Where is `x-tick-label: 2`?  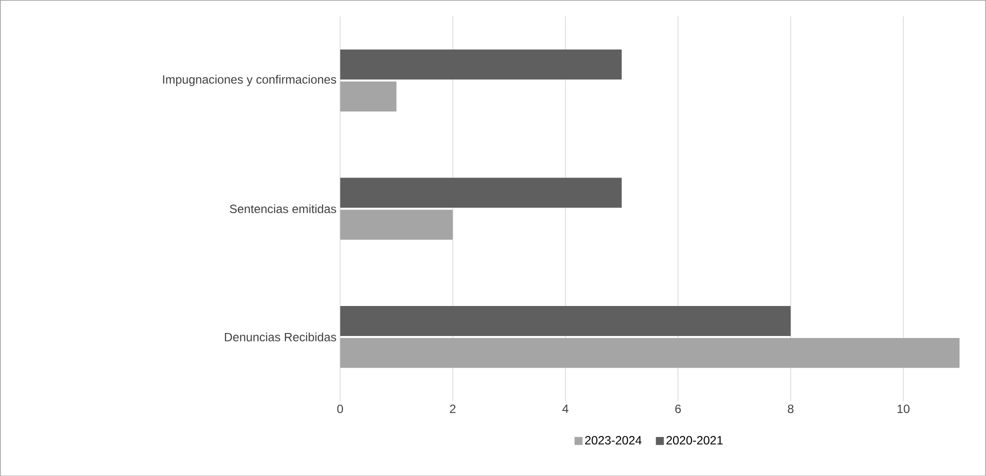 x-tick-label: 2 is located at coordinates (453, 408).